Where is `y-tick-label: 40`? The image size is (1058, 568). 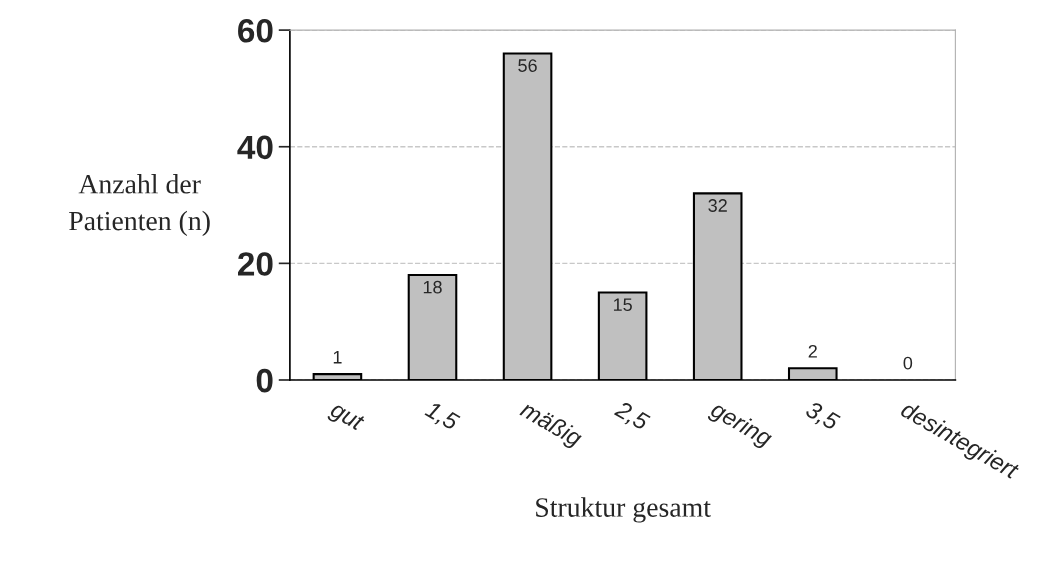
y-tick-label: 40 is located at coordinates (255, 147).